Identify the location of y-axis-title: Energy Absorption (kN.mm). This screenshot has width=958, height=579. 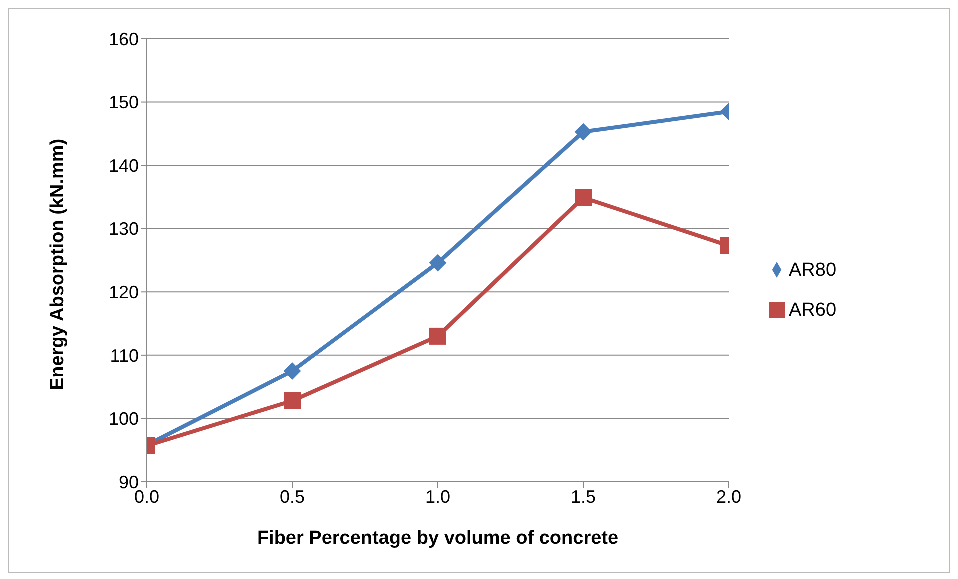
(58, 264).